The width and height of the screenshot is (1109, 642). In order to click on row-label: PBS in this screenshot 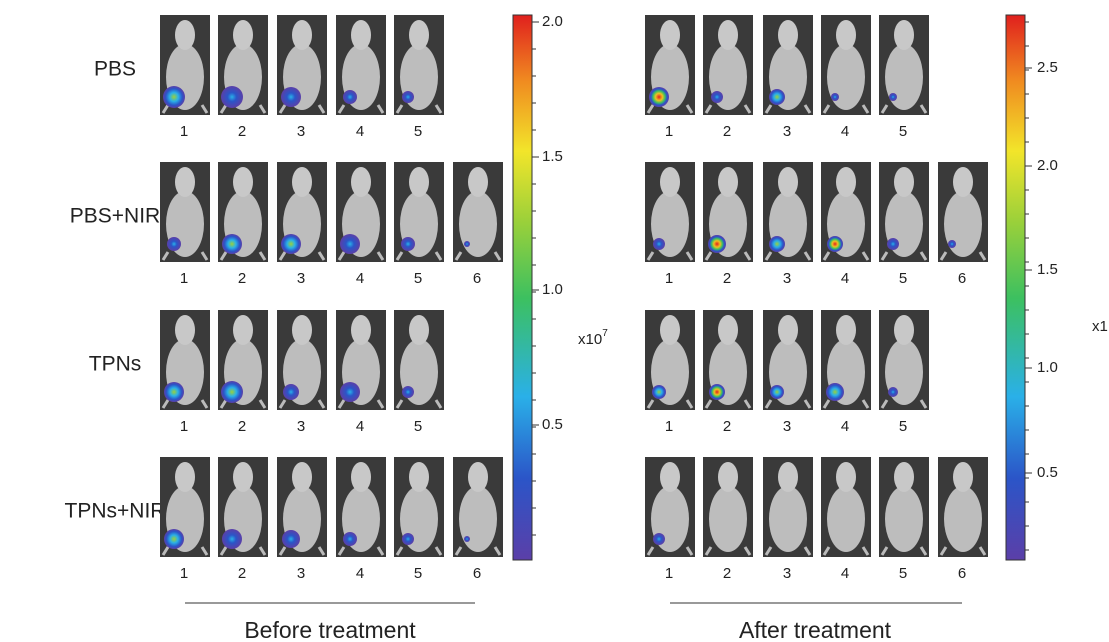, I will do `click(115, 69)`.